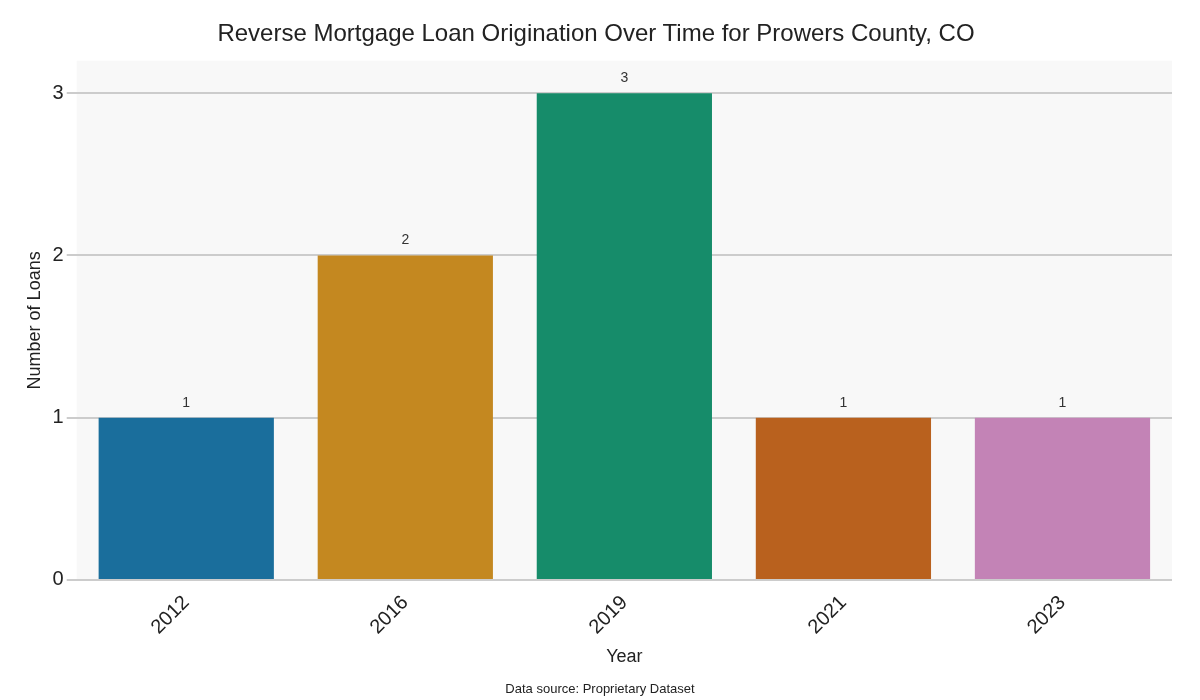 Image resolution: width=1200 pixels, height=700 pixels. Describe the element at coordinates (58, 578) in the screenshot. I see `y-tick-label: 0` at that location.